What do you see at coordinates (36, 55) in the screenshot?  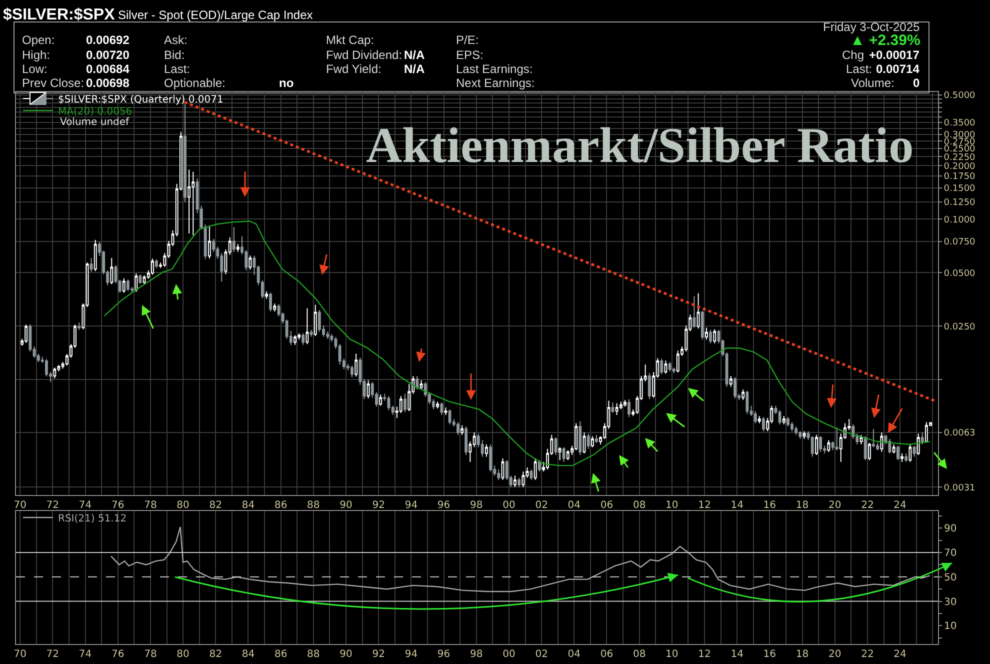 I see `text: High:` at bounding box center [36, 55].